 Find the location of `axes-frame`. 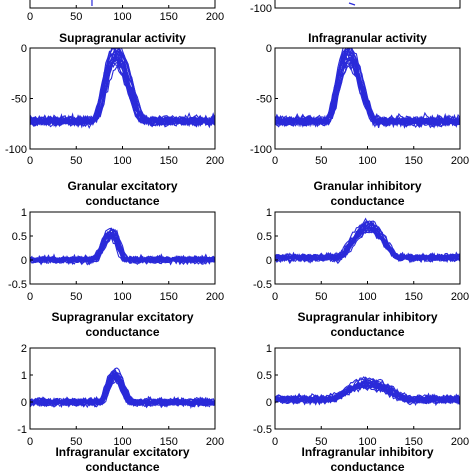

axes-frame is located at coordinates (367, 4).